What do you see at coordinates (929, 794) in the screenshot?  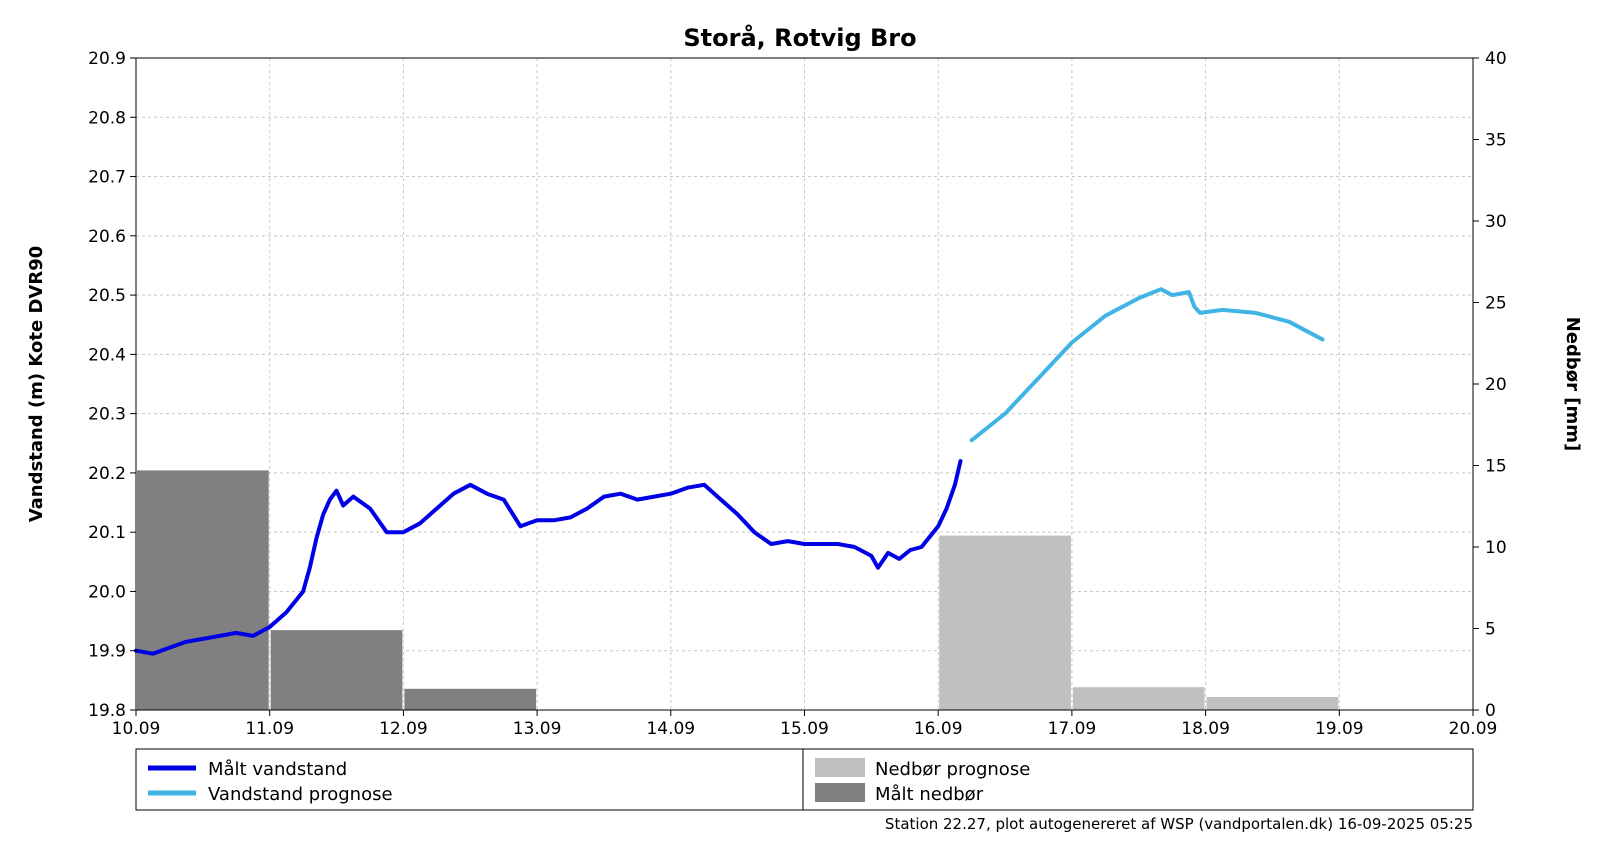 I see `legend-label-maalt-nedboer: Målt nedbør` at bounding box center [929, 794].